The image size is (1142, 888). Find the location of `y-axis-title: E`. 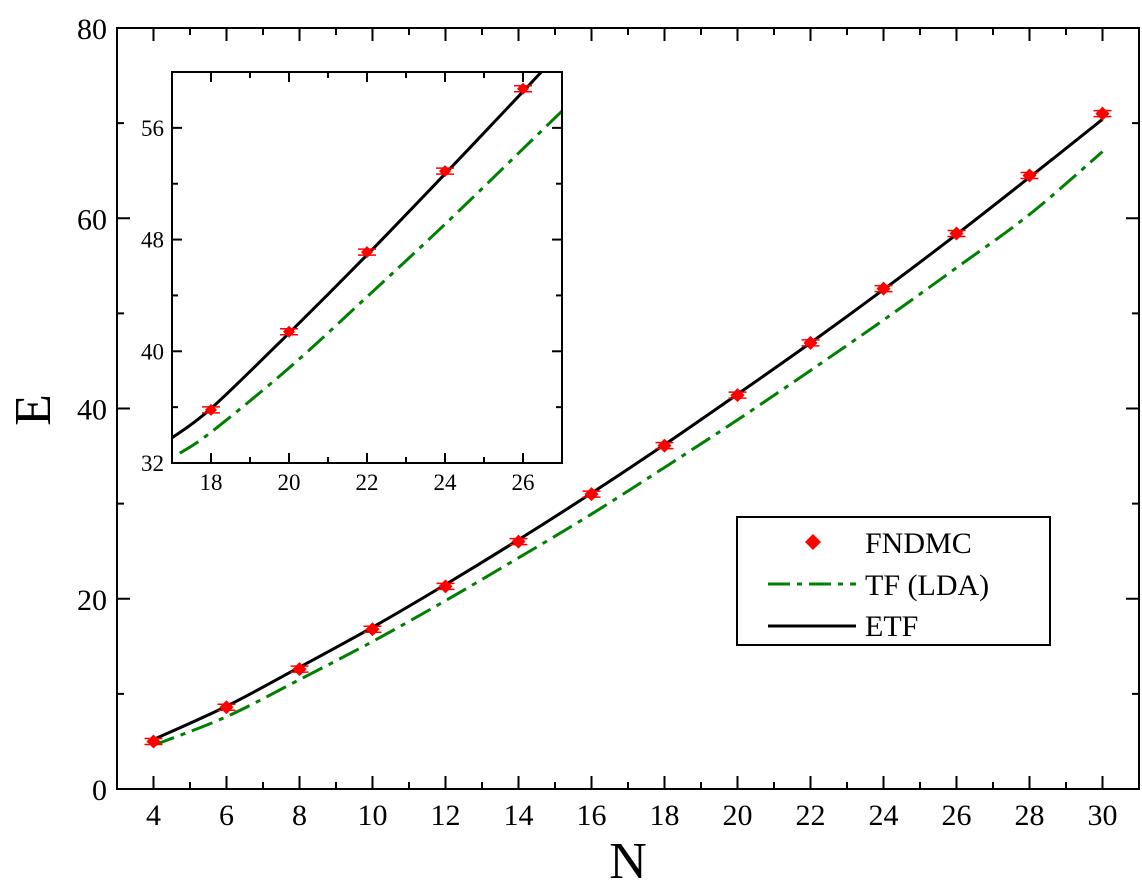

y-axis-title: E is located at coordinates (33, 410).